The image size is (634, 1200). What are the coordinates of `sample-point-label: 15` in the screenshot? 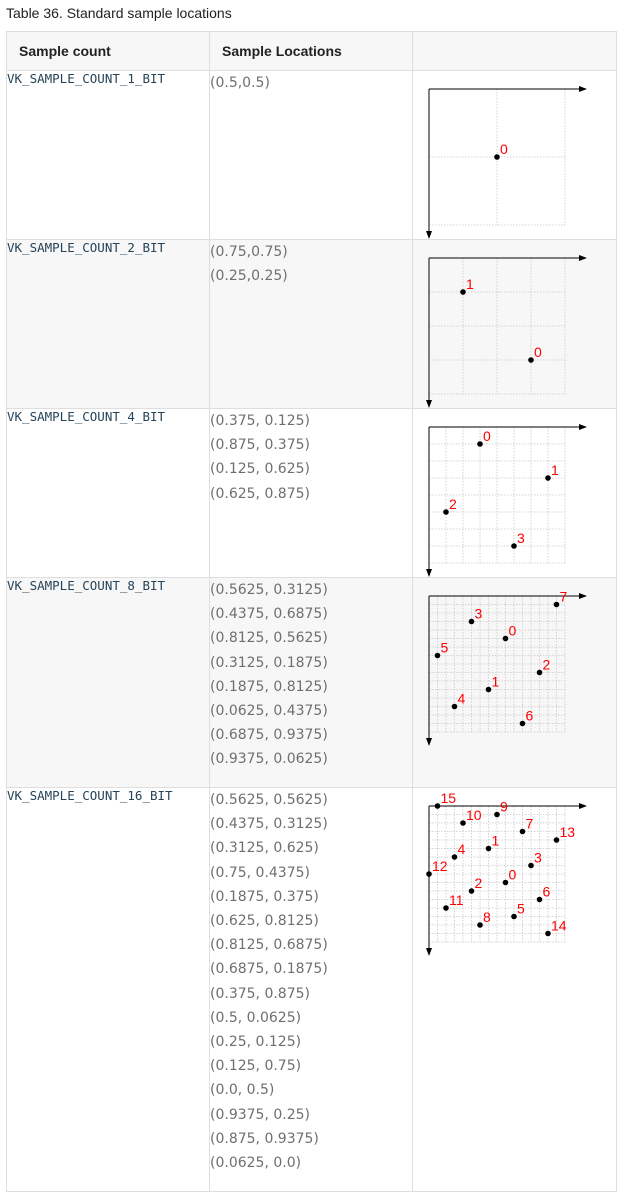 It's located at (449, 798).